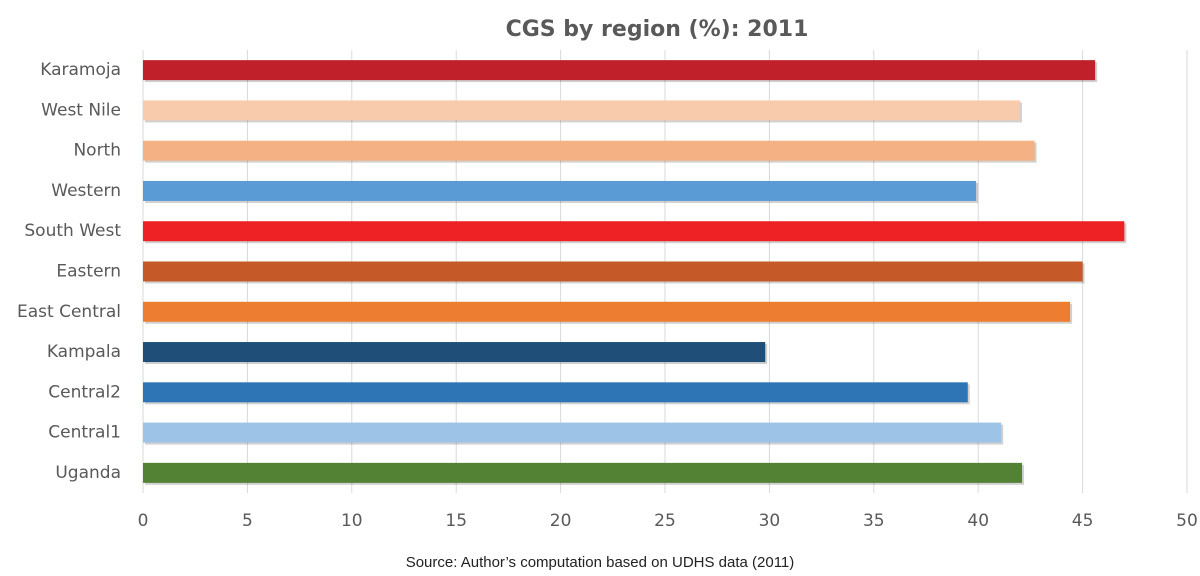  I want to click on y-tick-label: Eastern, so click(88, 272).